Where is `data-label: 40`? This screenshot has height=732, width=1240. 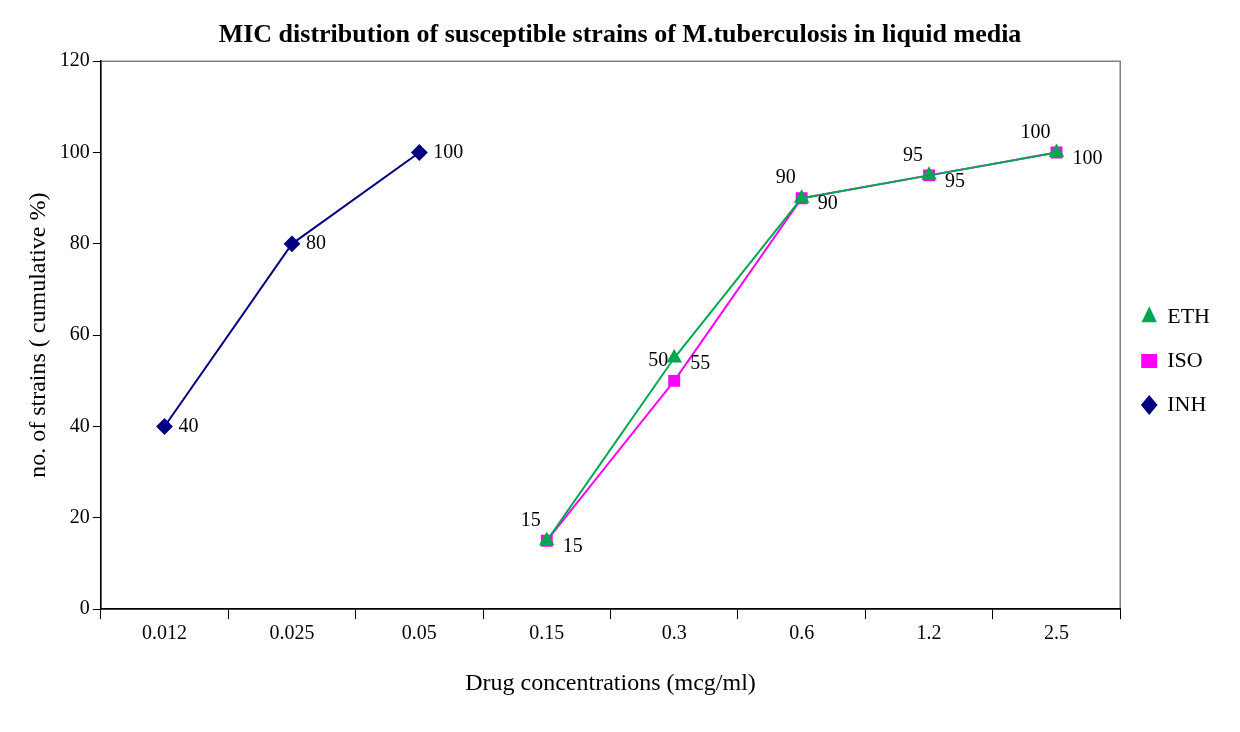 data-label: 40 is located at coordinates (188, 424).